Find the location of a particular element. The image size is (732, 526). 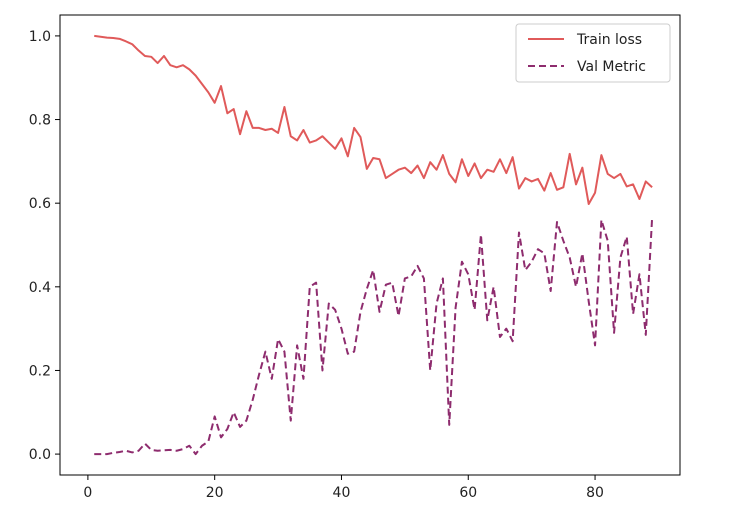

y-axis: 0.0 0.2 0.4 0.6 0.8 1.0 is located at coordinates (44, 246).